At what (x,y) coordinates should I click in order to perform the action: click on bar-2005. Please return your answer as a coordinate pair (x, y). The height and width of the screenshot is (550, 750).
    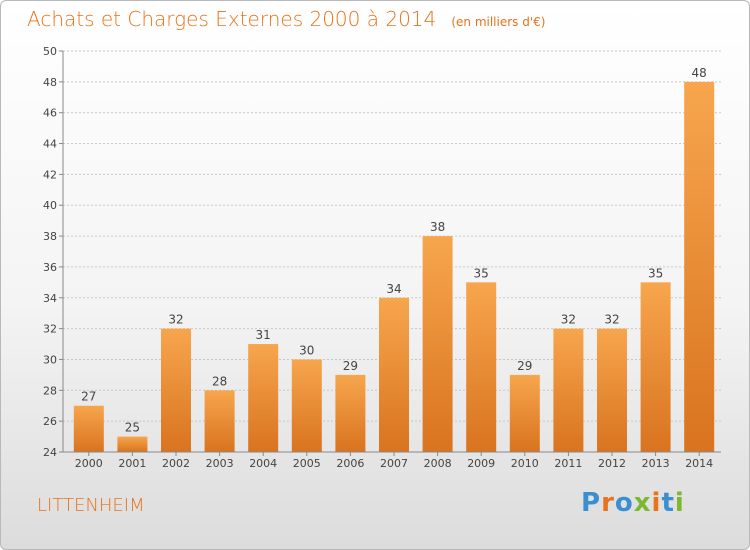
    Looking at the image, I should click on (306, 405).